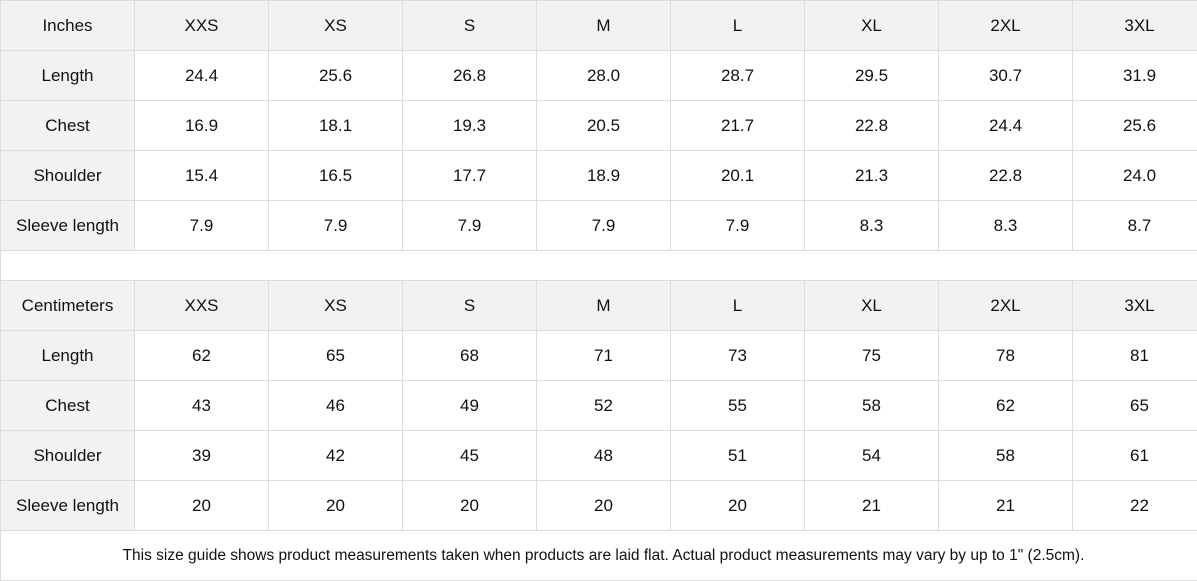 This screenshot has width=1197, height=581. What do you see at coordinates (336, 406) in the screenshot?
I see `measurement-value: 46` at bounding box center [336, 406].